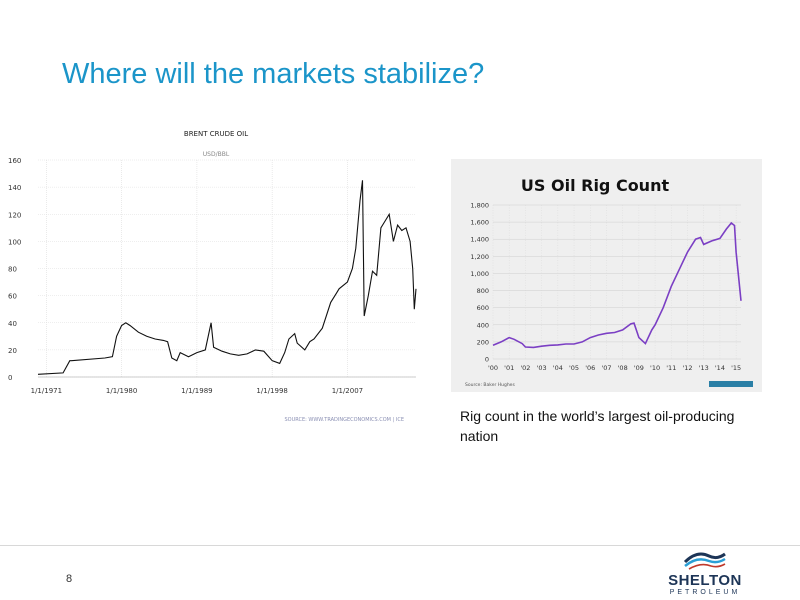 The height and width of the screenshot is (600, 800). Describe the element at coordinates (493, 368) in the screenshot. I see `rig-x-tick-label: '00` at that location.